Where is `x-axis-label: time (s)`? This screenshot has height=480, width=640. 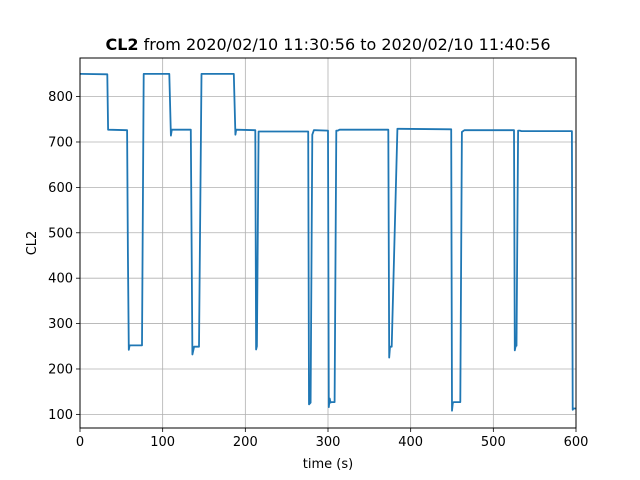 x-axis-label: time (s) is located at coordinates (328, 464).